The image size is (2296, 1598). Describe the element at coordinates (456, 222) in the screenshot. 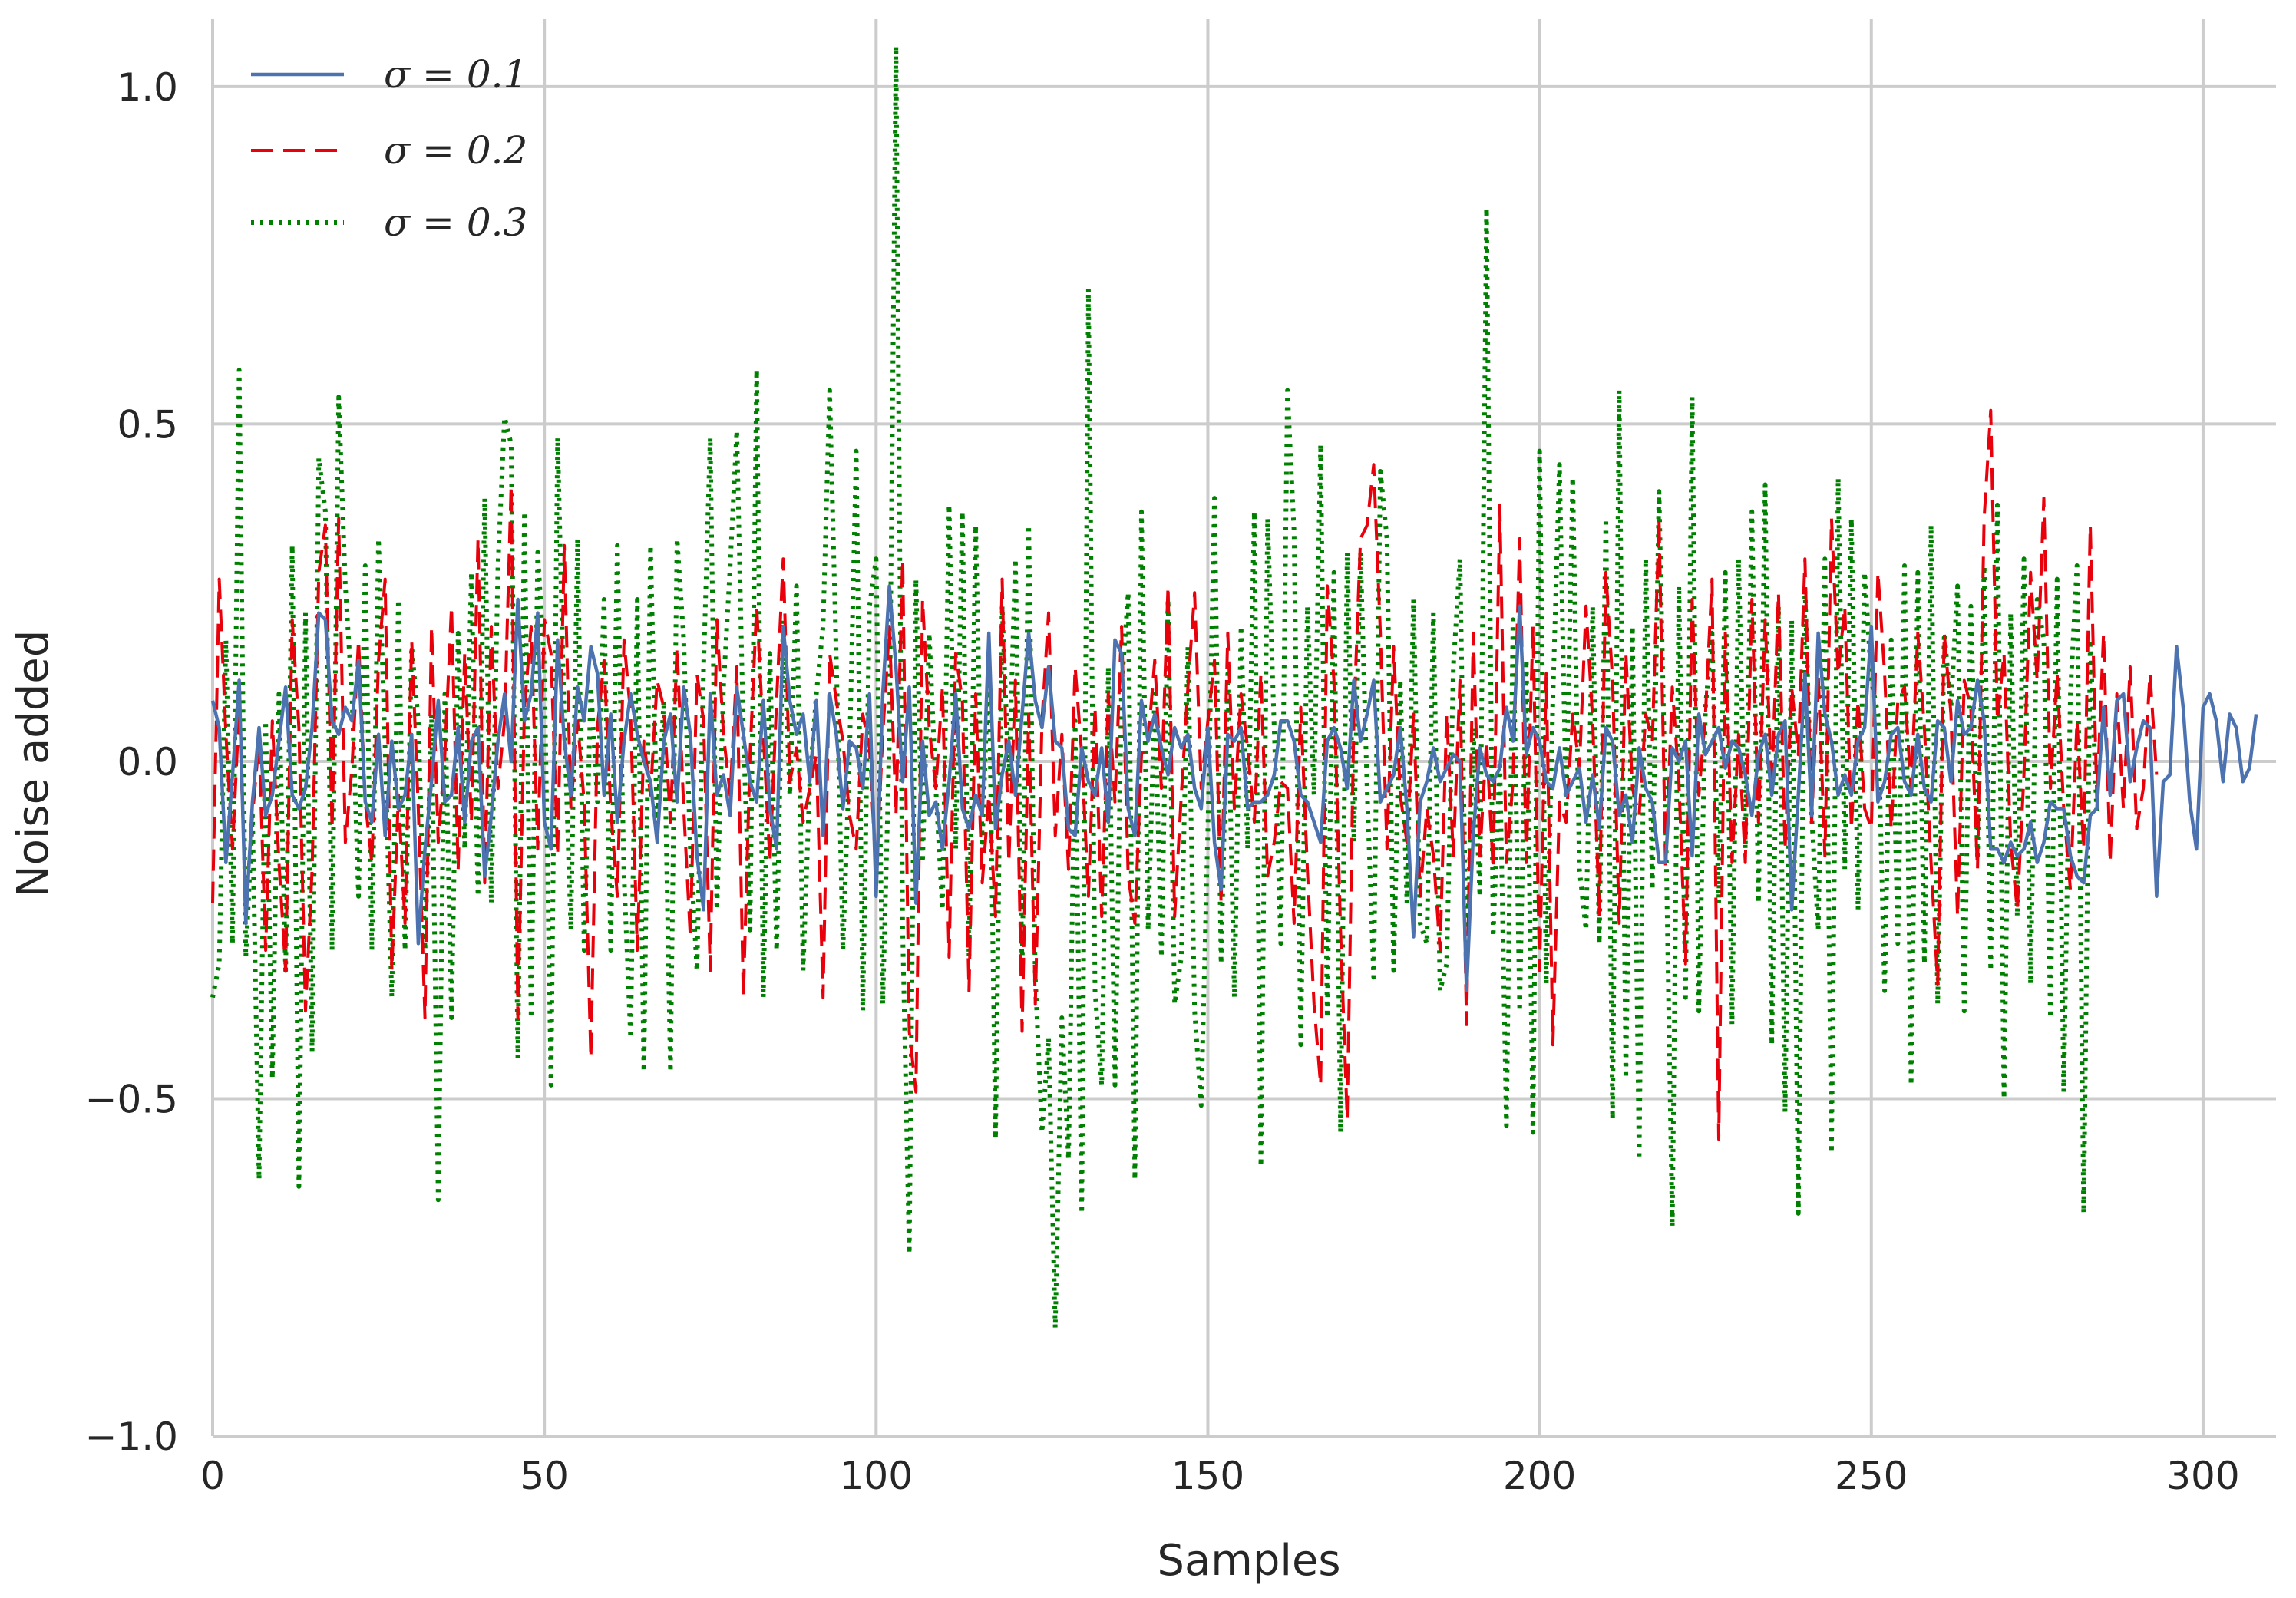

I see `legend-label-3: σ = 0.3` at that location.